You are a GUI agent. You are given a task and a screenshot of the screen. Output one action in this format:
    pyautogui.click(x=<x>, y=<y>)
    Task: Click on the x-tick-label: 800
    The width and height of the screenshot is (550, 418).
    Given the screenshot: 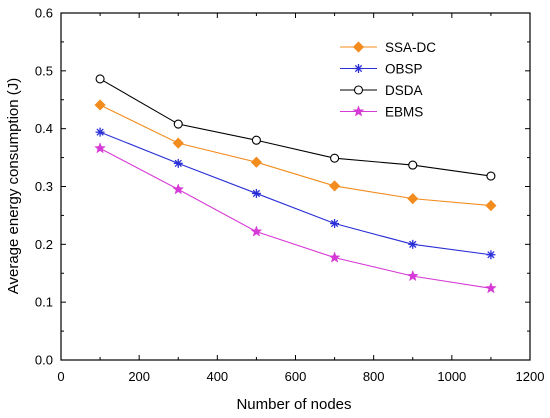 What is the action you would take?
    pyautogui.click(x=374, y=376)
    